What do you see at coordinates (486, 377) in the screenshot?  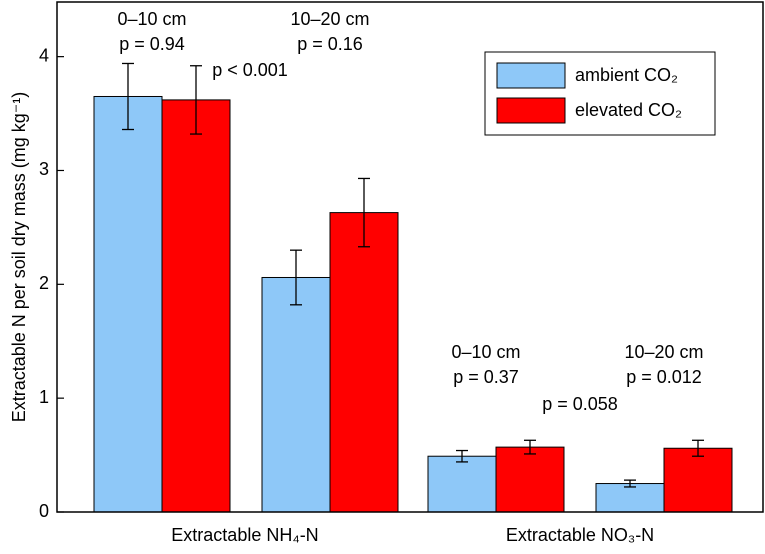 I see `p-value: p = 0.37` at bounding box center [486, 377].